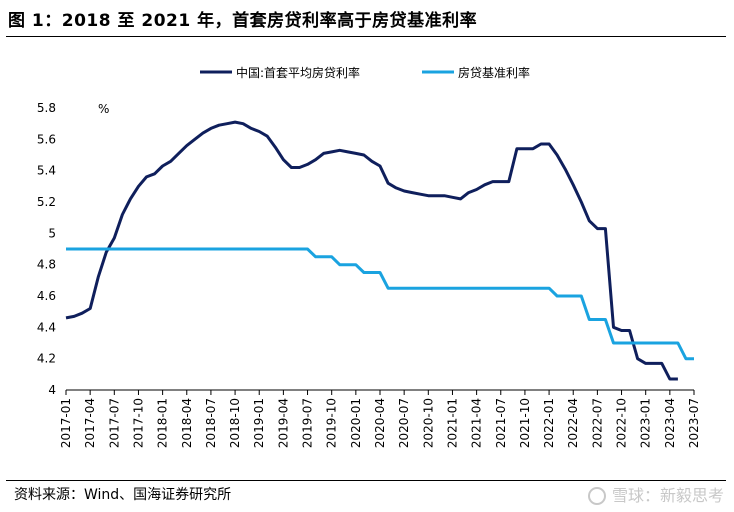 This screenshot has width=734, height=512. I want to click on x-tick-label: 2018-07, so click(211, 423).